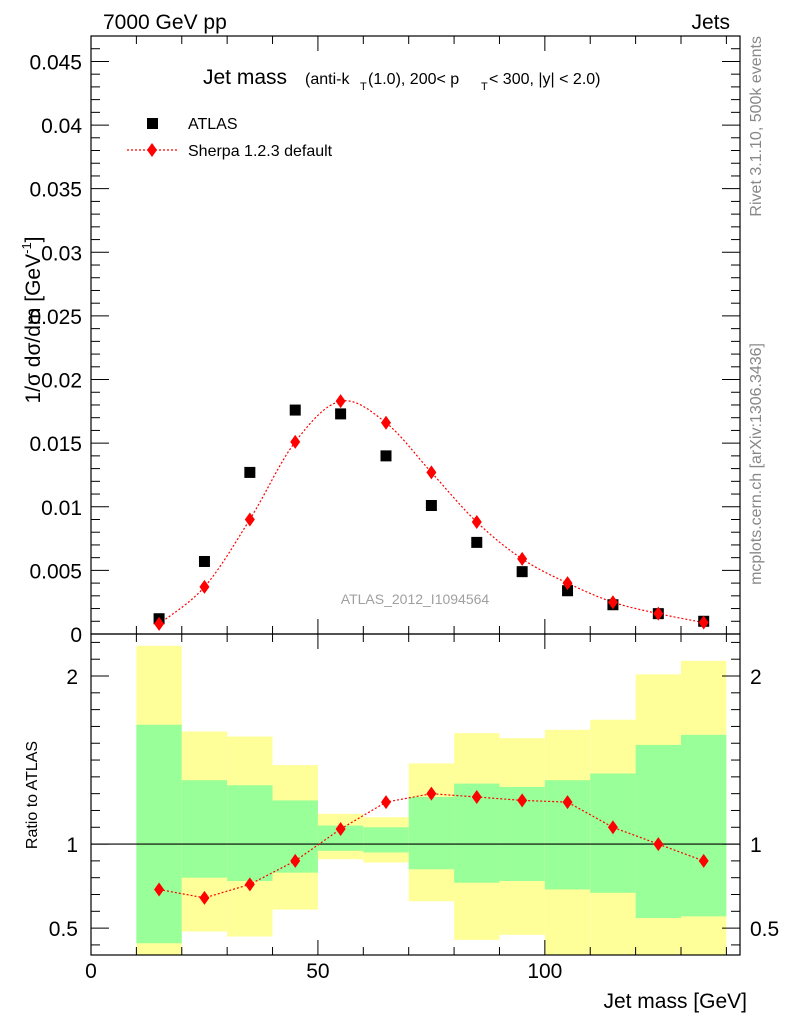  I want to click on main-y-tick-label: 0.01, so click(61, 508).